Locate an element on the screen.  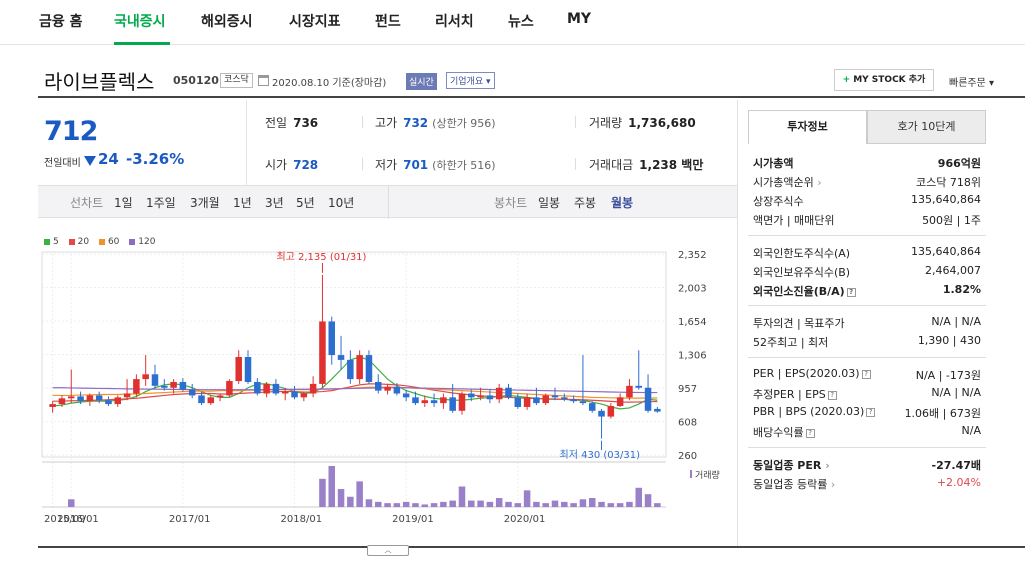
plus-icon: + is located at coordinates (846, 80).